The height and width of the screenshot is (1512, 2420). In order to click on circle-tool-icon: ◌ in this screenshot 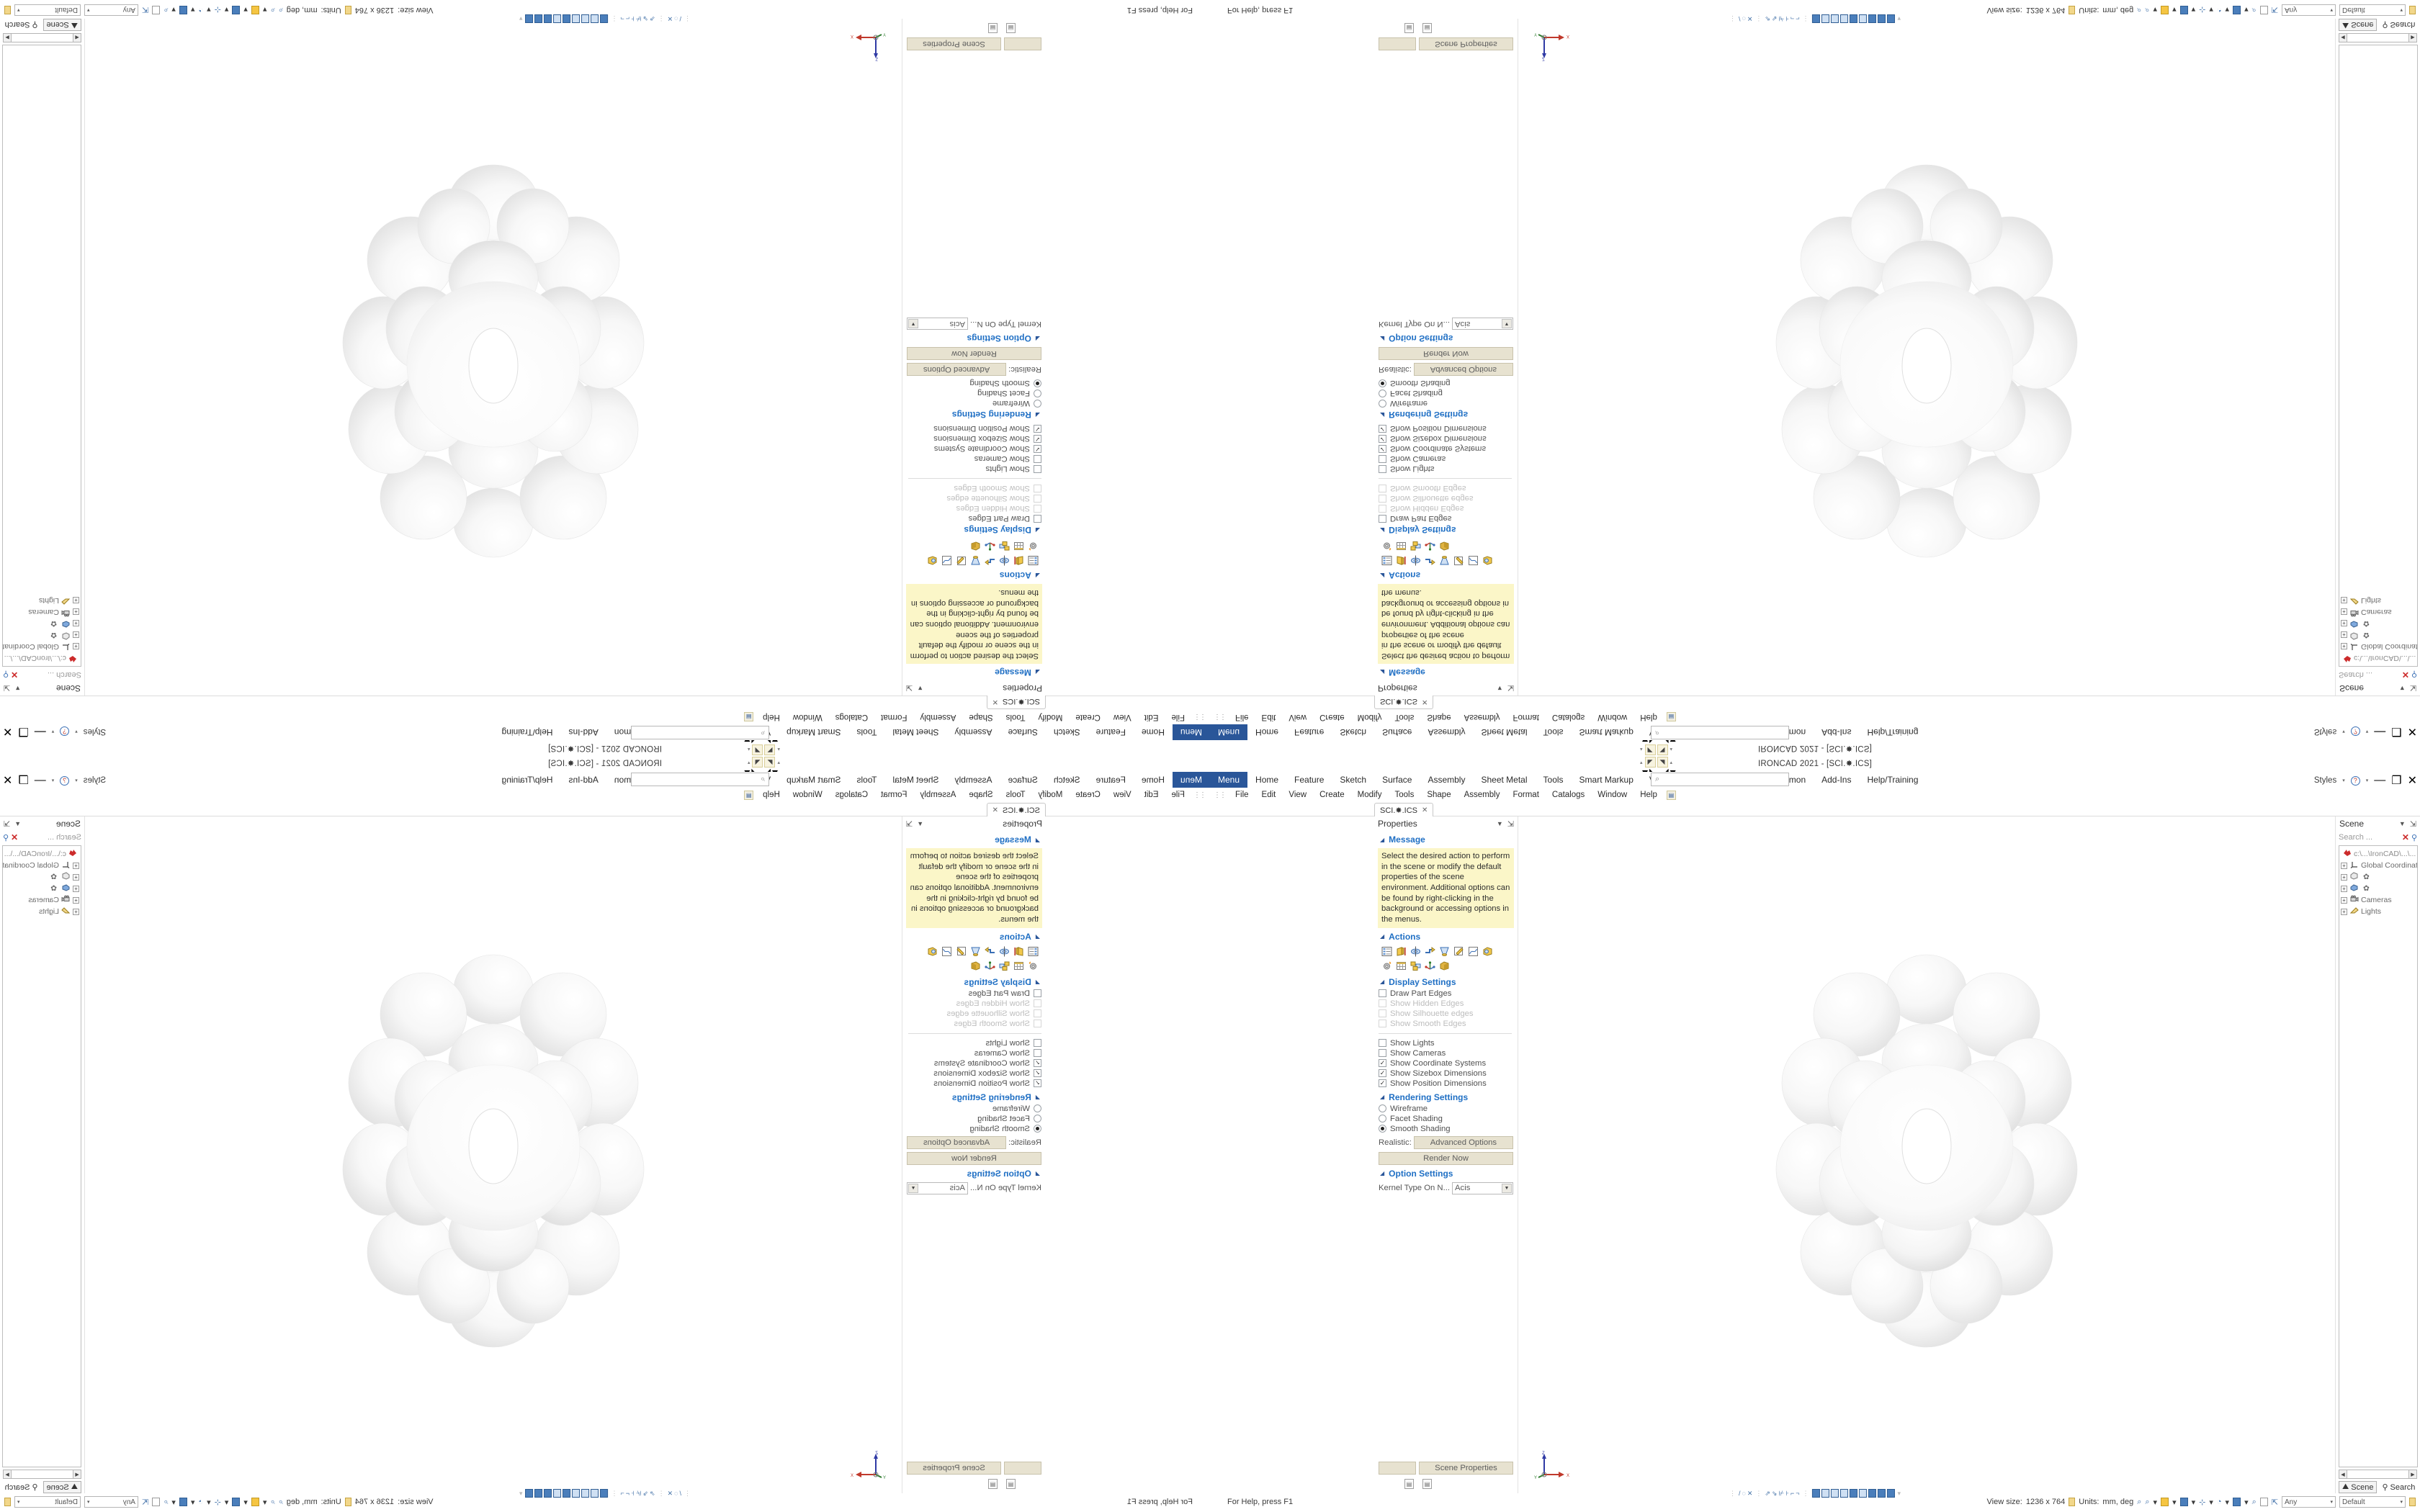, I will do `click(1744, 1493)`.